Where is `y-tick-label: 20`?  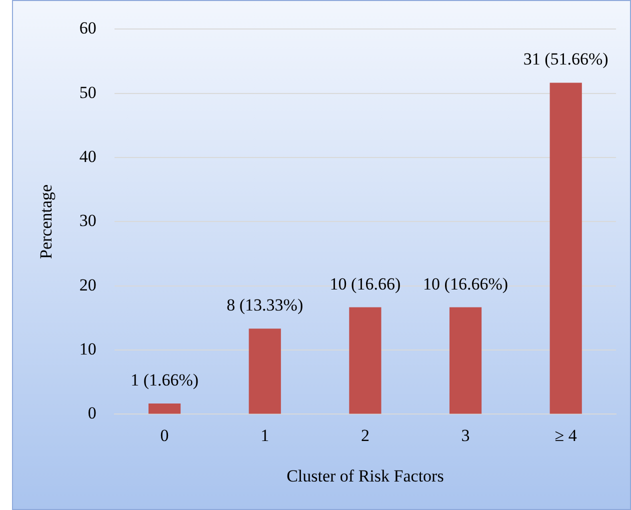
y-tick-label: 20 is located at coordinates (87, 284).